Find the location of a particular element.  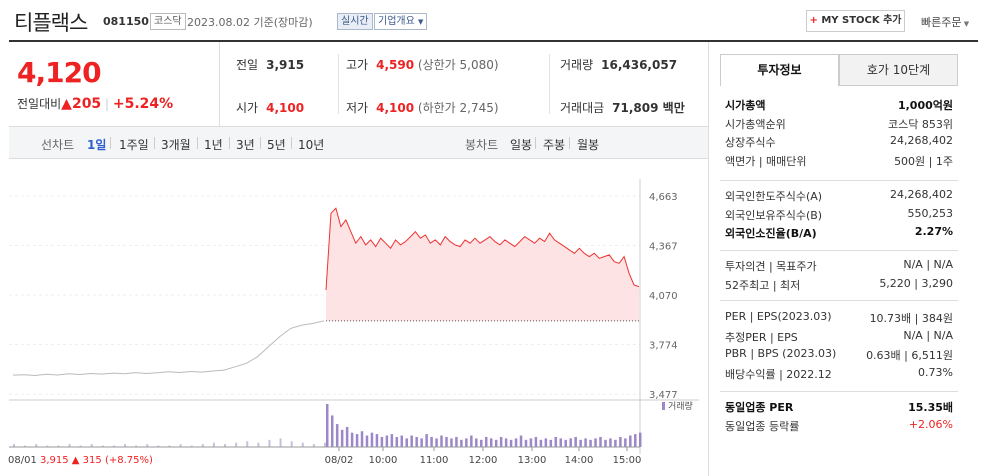

date-text: 2023.08.02 기준(장마감) is located at coordinates (250, 22).